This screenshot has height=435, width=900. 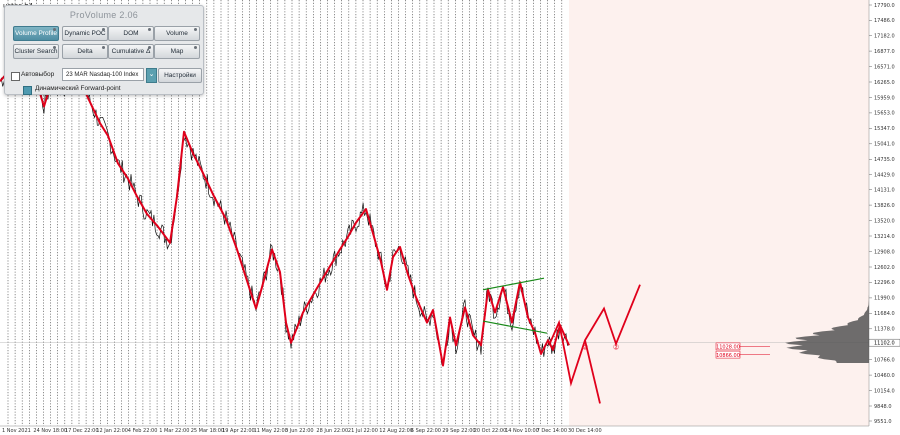 I want to click on dynamic-poc-button: Dynamic POC, so click(x=85, y=33).